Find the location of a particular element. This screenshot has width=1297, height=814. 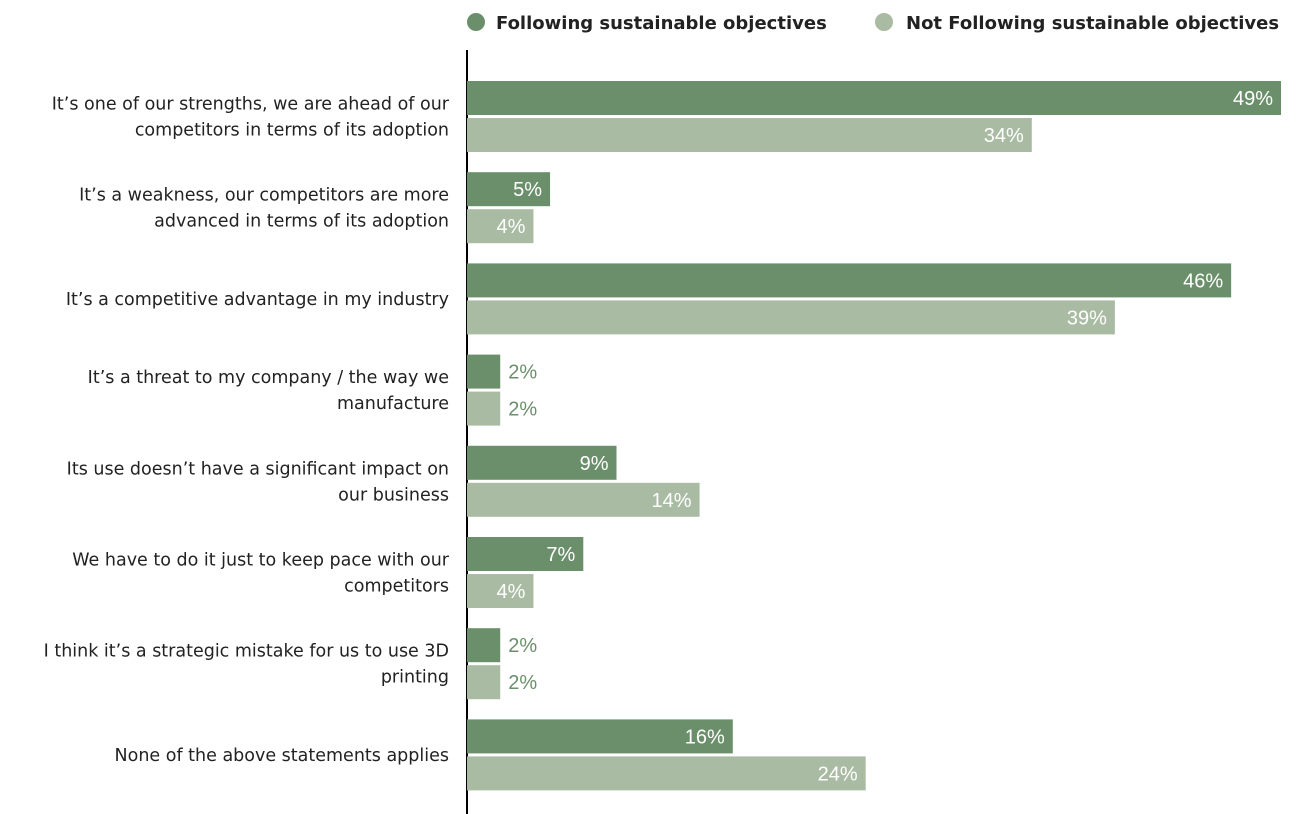

category-label-line: competitors in terms of its adoption is located at coordinates (292, 131).